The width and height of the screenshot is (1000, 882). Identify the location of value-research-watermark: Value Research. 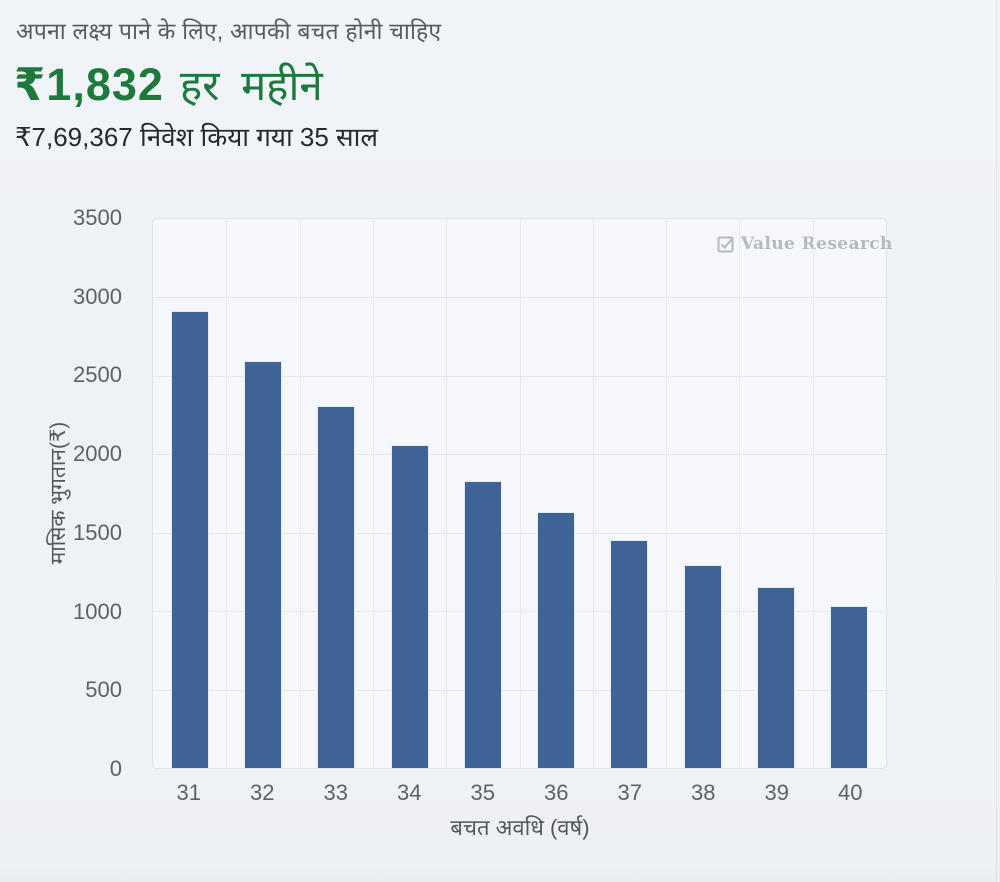
(805, 244).